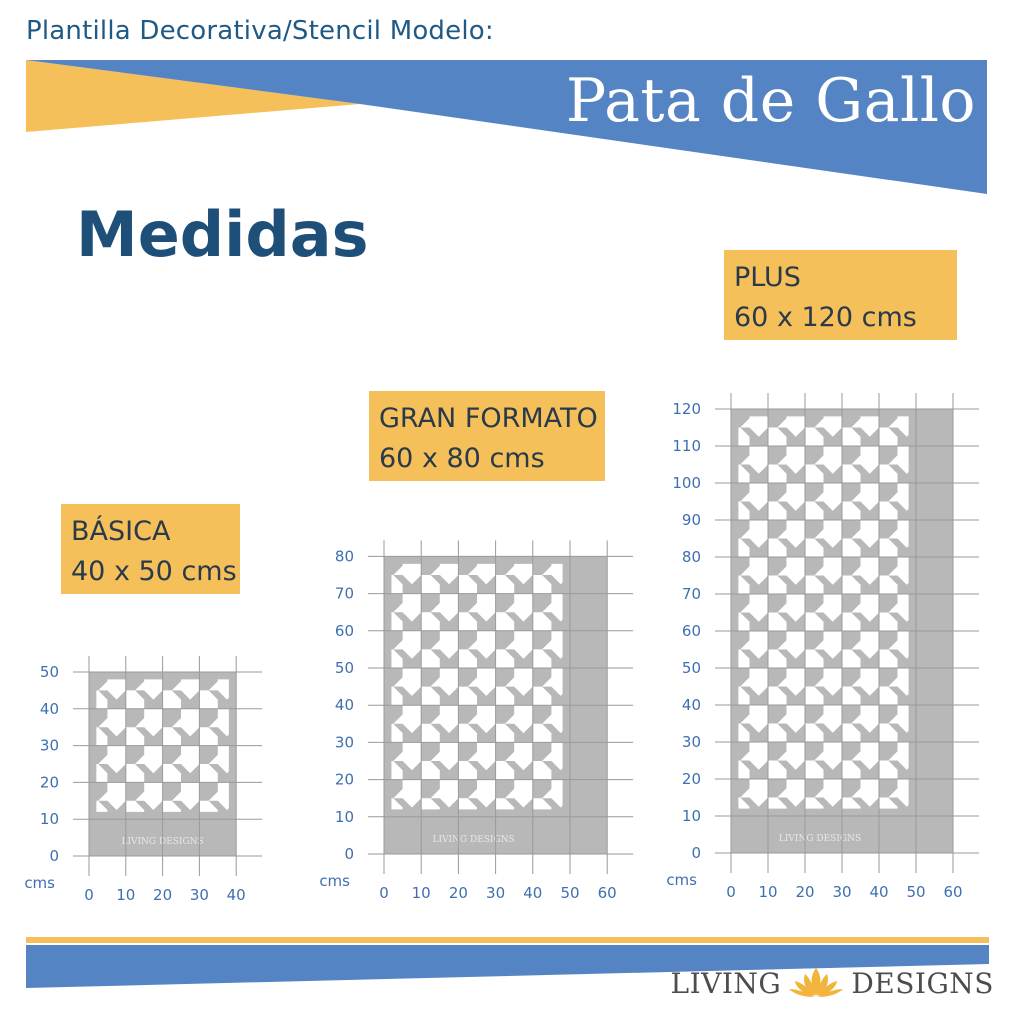 The width and height of the screenshot is (1024, 1024). What do you see at coordinates (344, 631) in the screenshot?
I see `y-tick-label: 60` at bounding box center [344, 631].